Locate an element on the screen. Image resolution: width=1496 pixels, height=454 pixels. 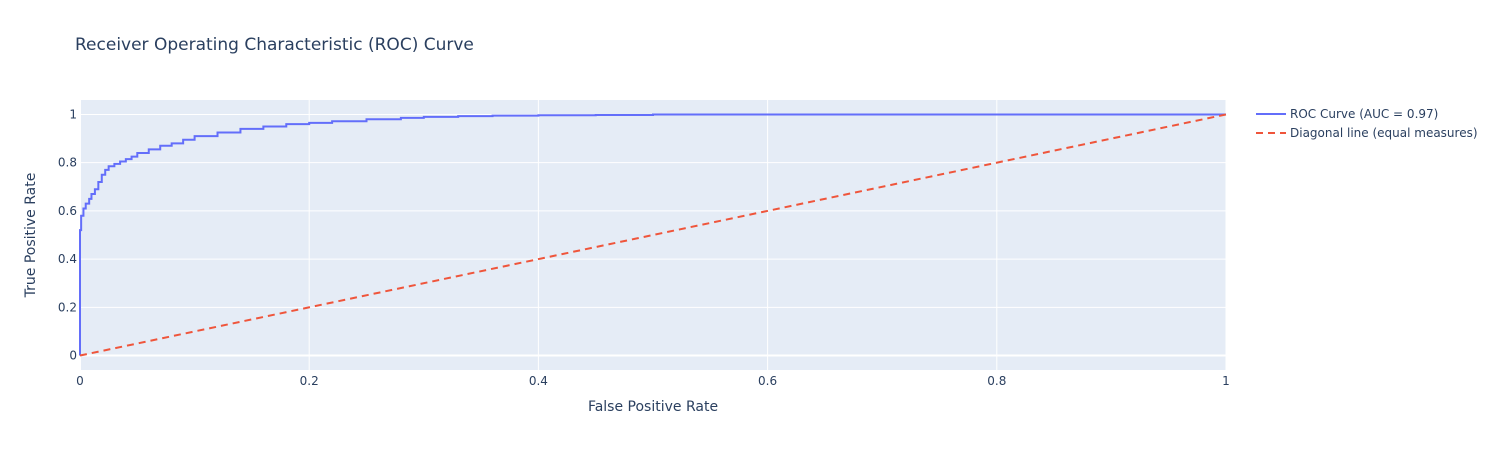
x-axis-title: False Positive Rate is located at coordinates (653, 407).